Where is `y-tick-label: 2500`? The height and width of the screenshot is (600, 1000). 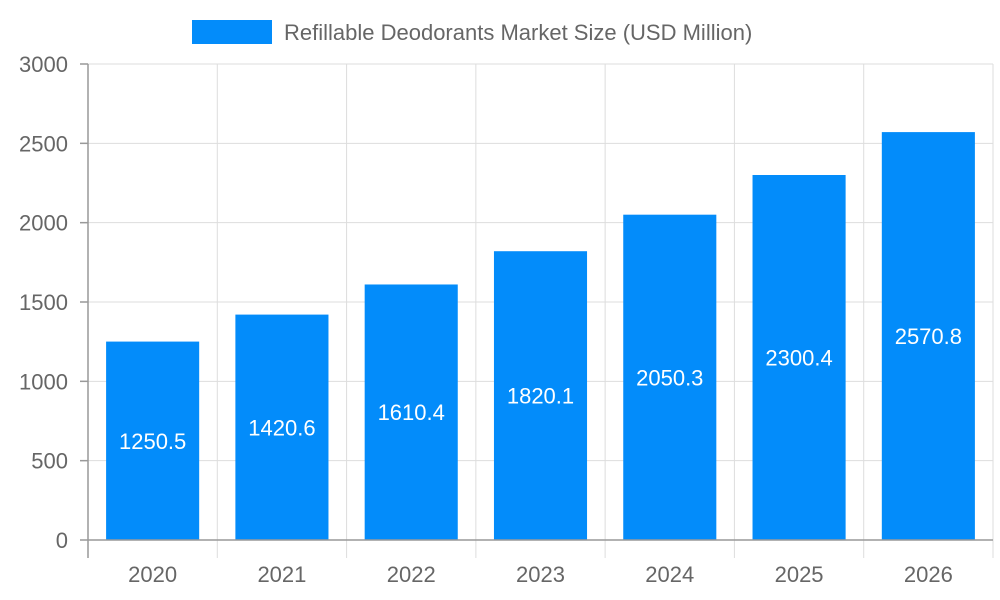 y-tick-label: 2500 is located at coordinates (43, 143).